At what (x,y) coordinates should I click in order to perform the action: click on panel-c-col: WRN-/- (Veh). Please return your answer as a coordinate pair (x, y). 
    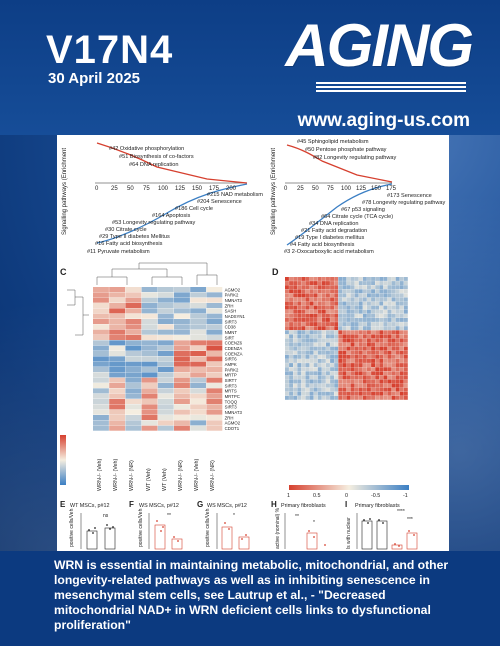
    Looking at the image, I should click on (116, 474).